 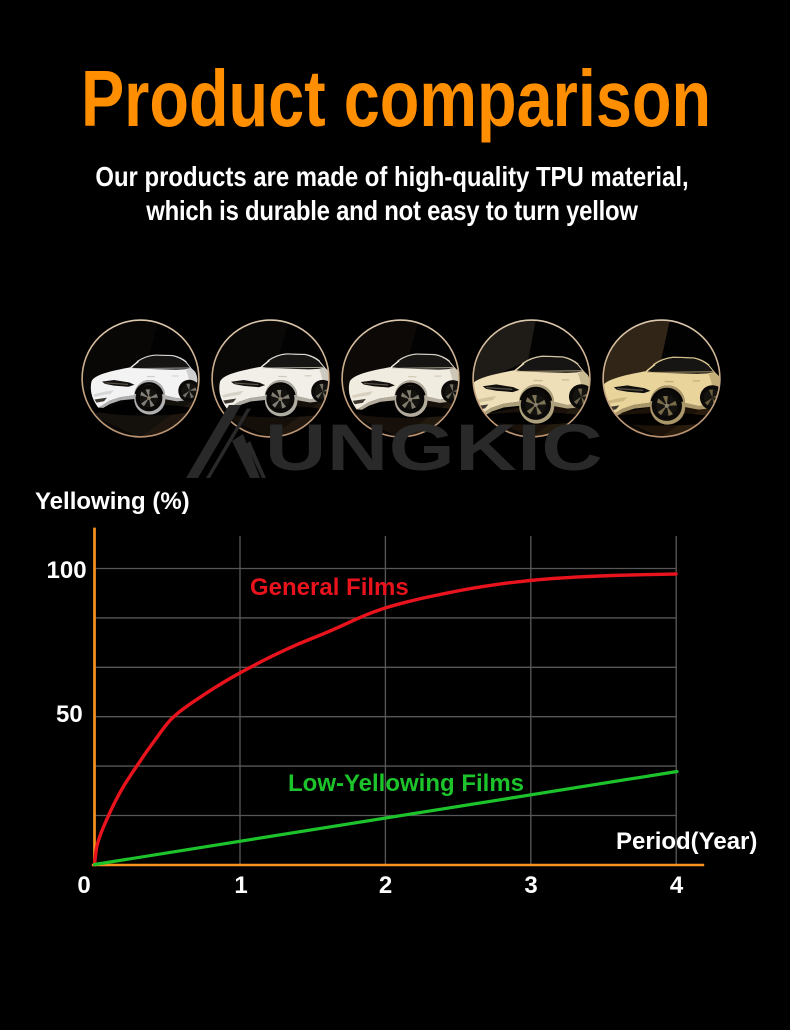 What do you see at coordinates (686, 841) in the screenshot?
I see `svg-text: Period(Year)` at bounding box center [686, 841].